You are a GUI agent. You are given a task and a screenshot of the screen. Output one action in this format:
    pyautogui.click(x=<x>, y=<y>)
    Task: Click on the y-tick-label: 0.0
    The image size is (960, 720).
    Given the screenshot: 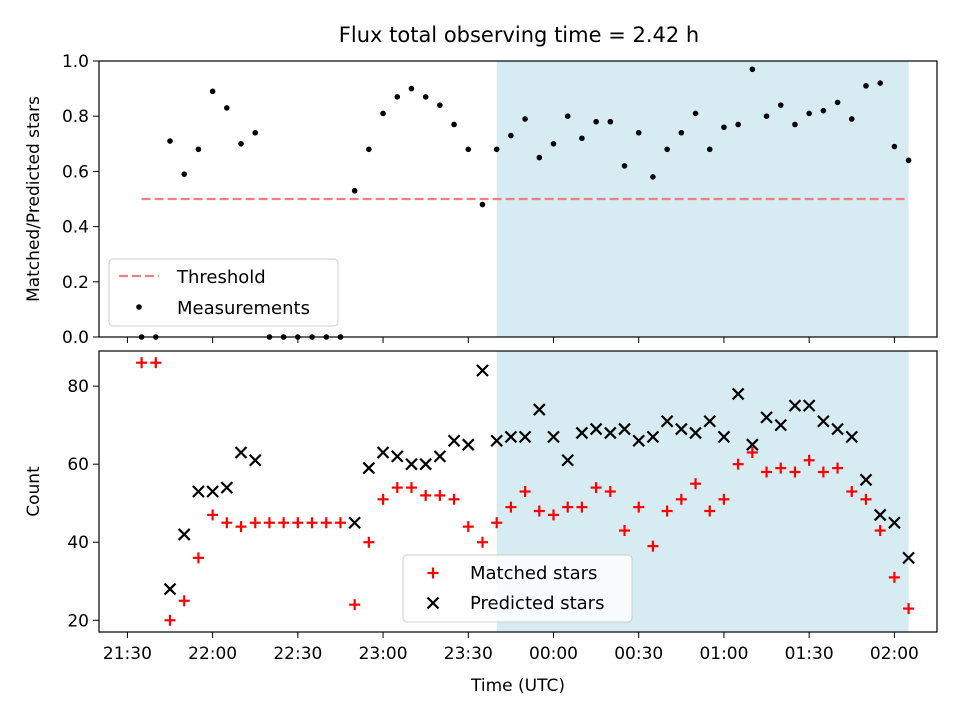 What is the action you would take?
    pyautogui.click(x=75, y=338)
    